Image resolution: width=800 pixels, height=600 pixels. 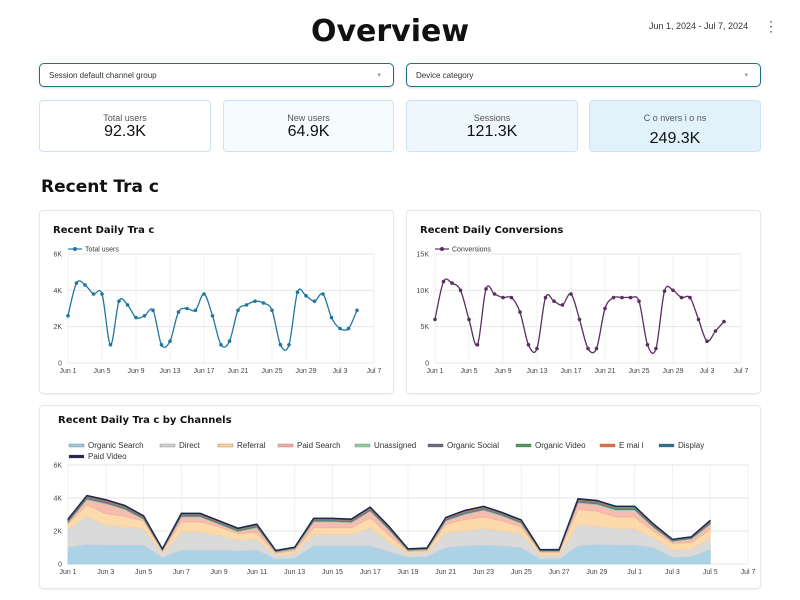 I want to click on kpi-value: 249.3K, so click(x=675, y=138).